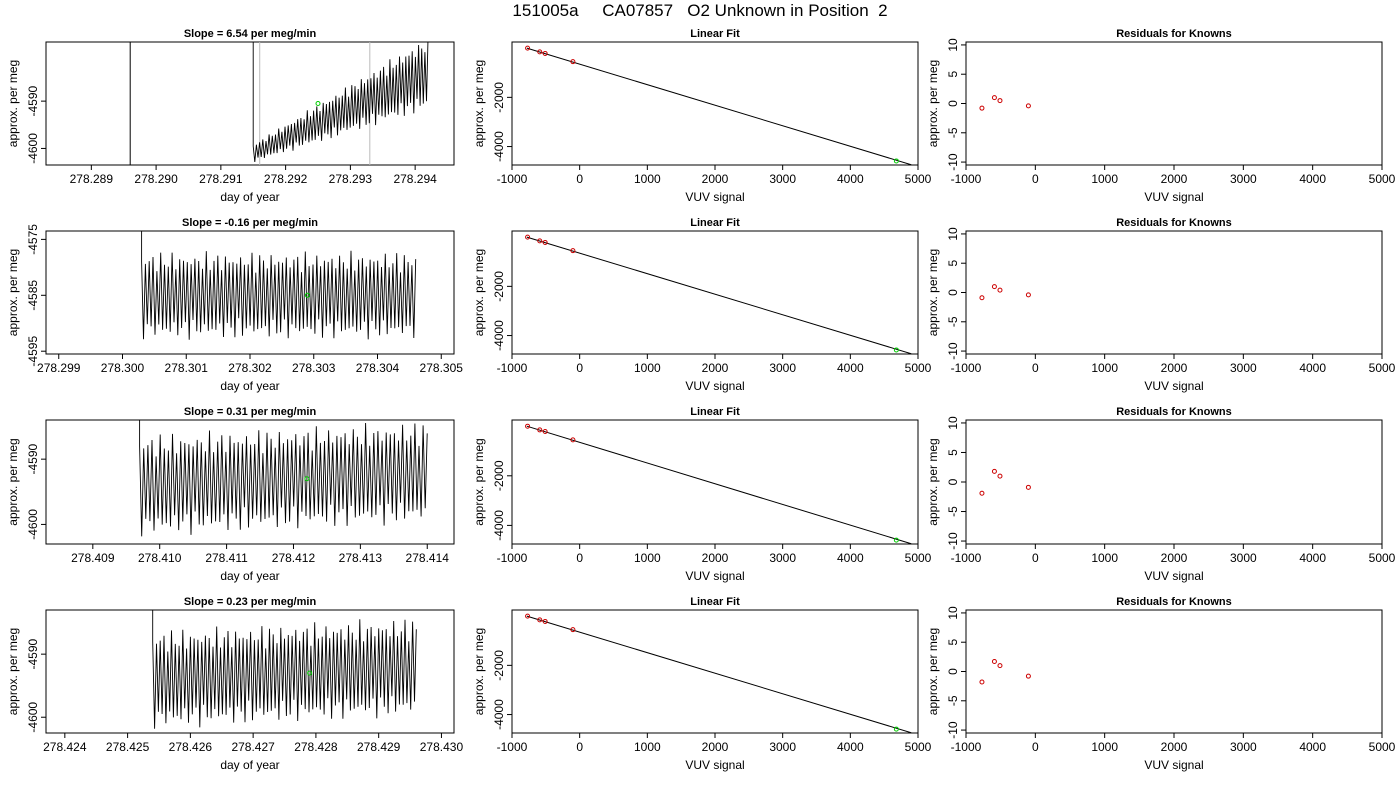 The image size is (1400, 800). Describe the element at coordinates (294, 558) in the screenshot. I see `x-tick-label: 278.412` at that location.